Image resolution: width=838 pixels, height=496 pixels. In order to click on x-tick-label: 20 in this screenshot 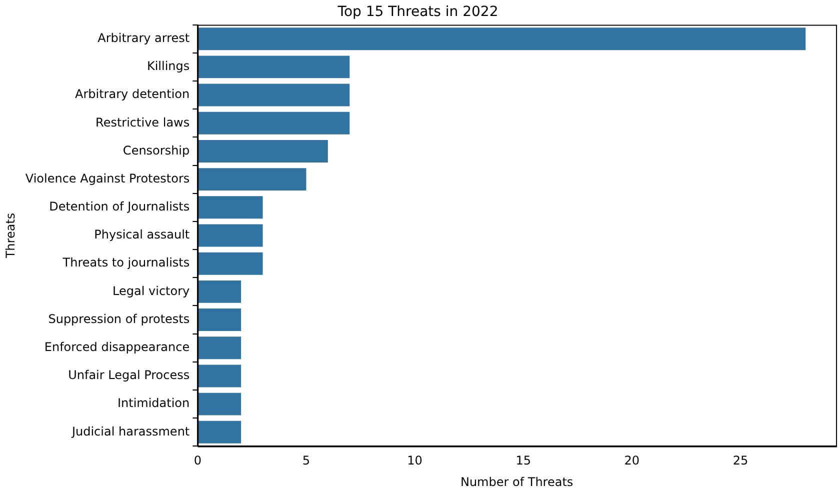, I will do `click(632, 461)`.